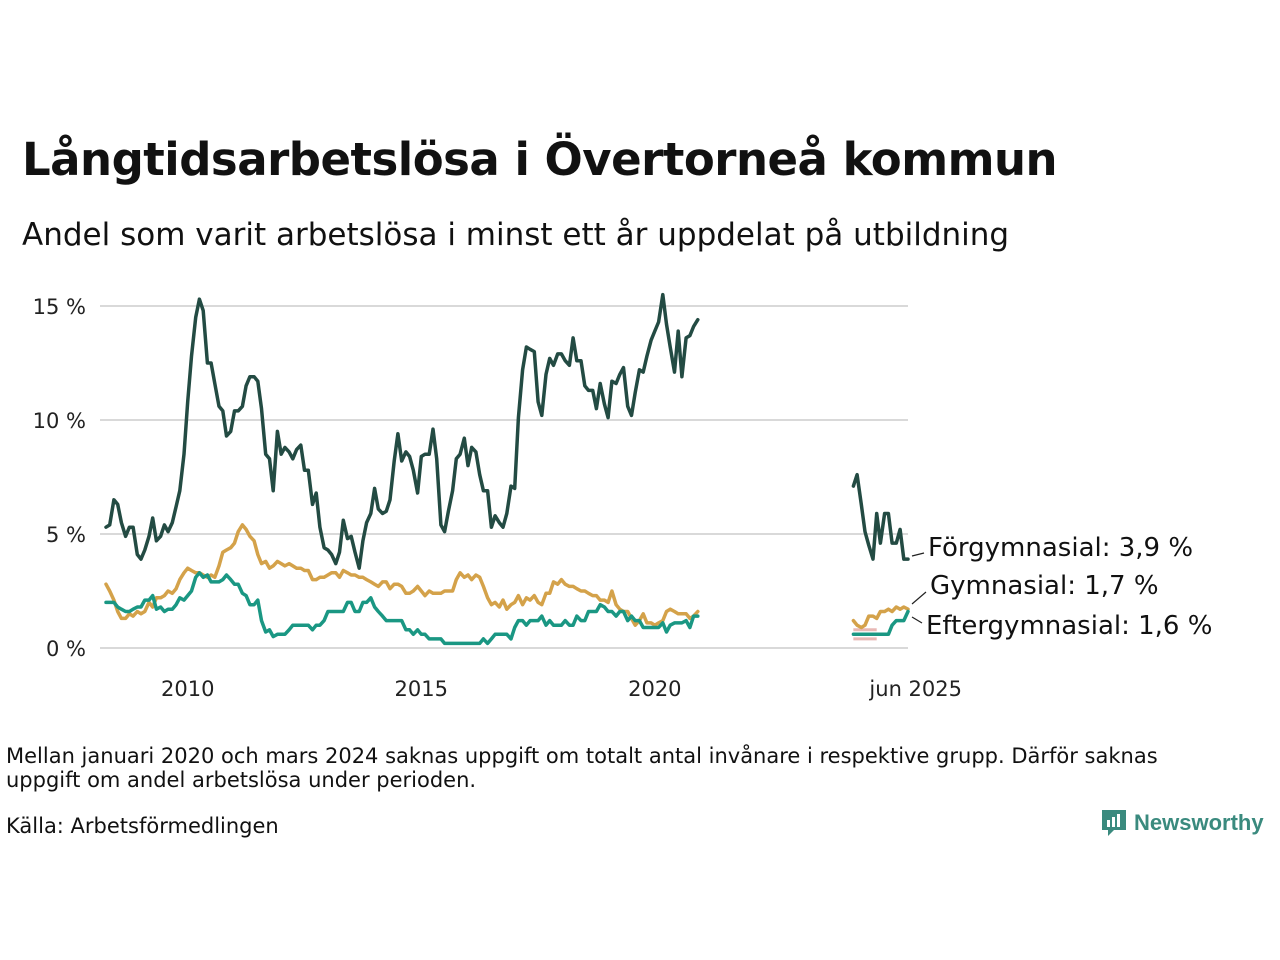 This screenshot has width=1280, height=960. What do you see at coordinates (59, 307) in the screenshot?
I see `y-tick-label: 15 %` at bounding box center [59, 307].